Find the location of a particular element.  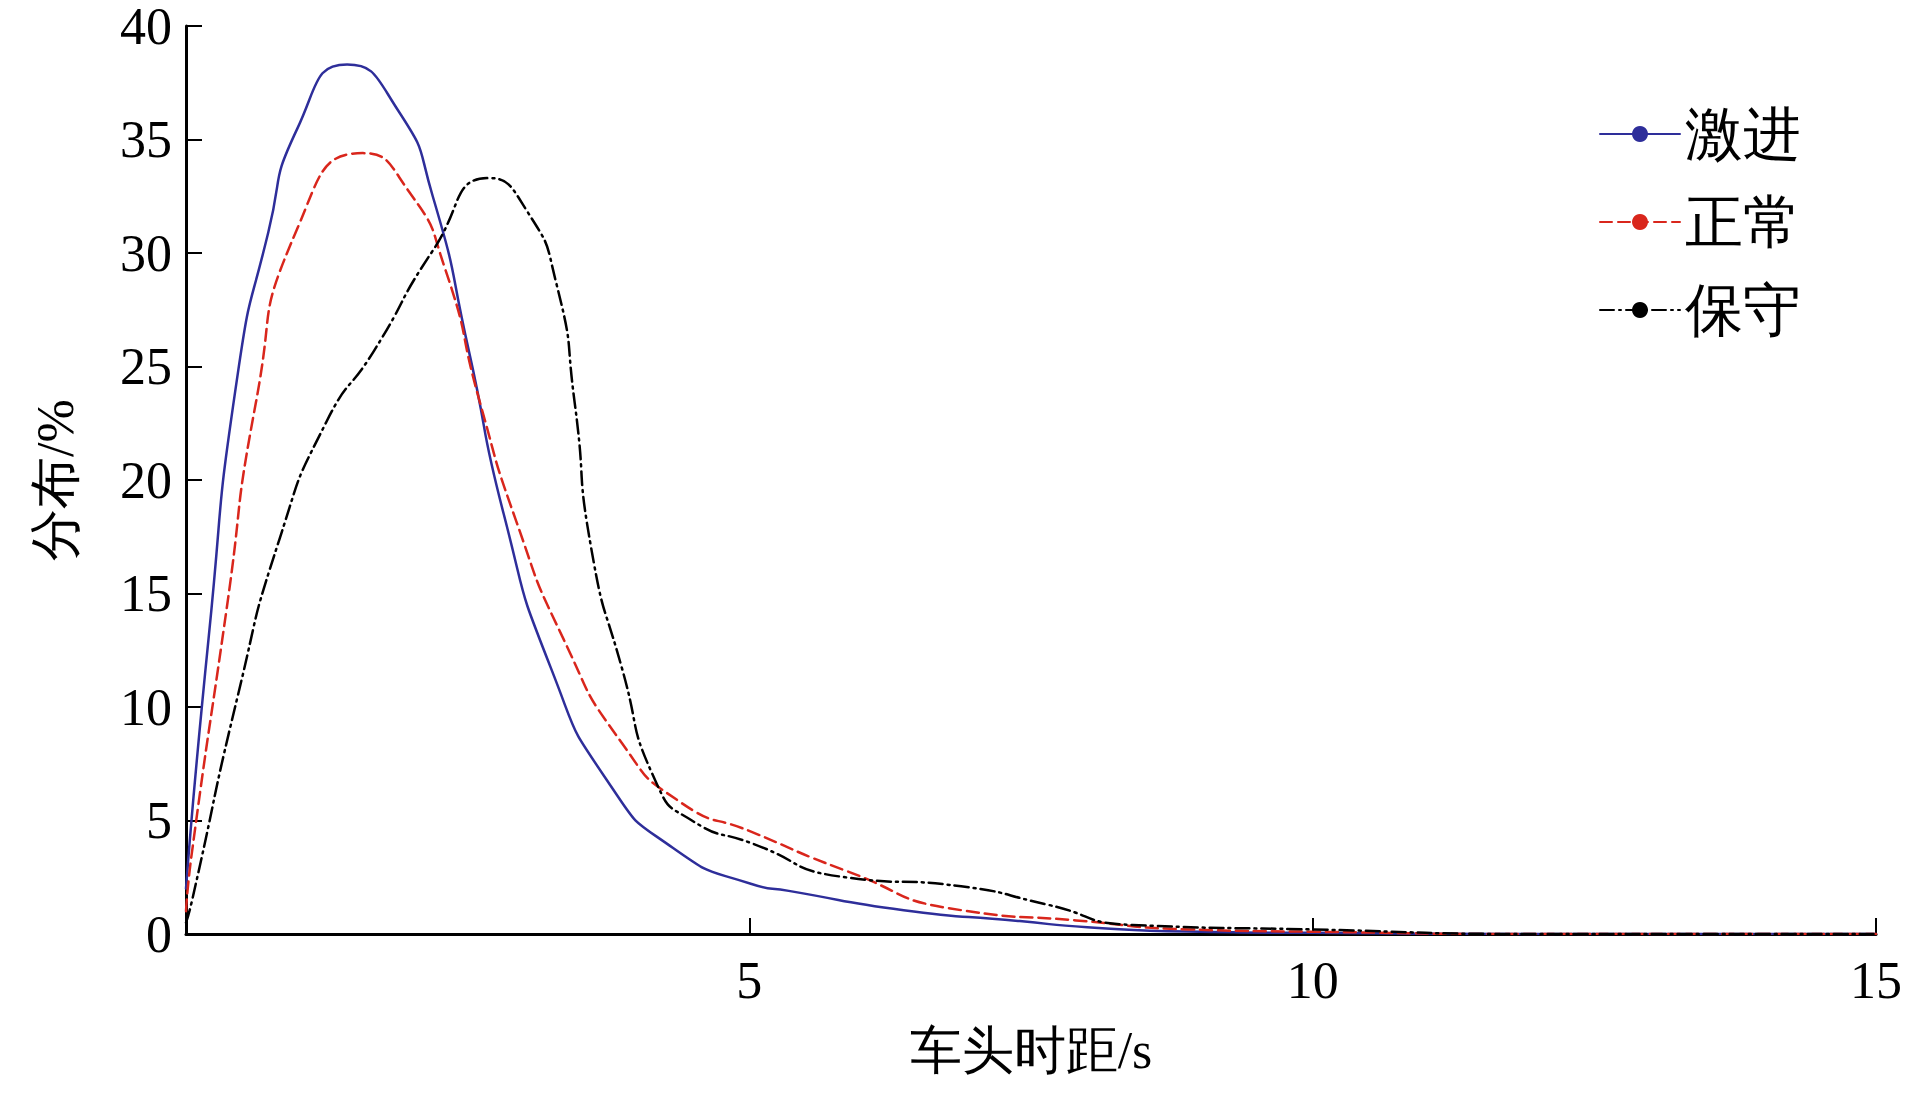

y-tick-label: 0 is located at coordinates (159, 934).